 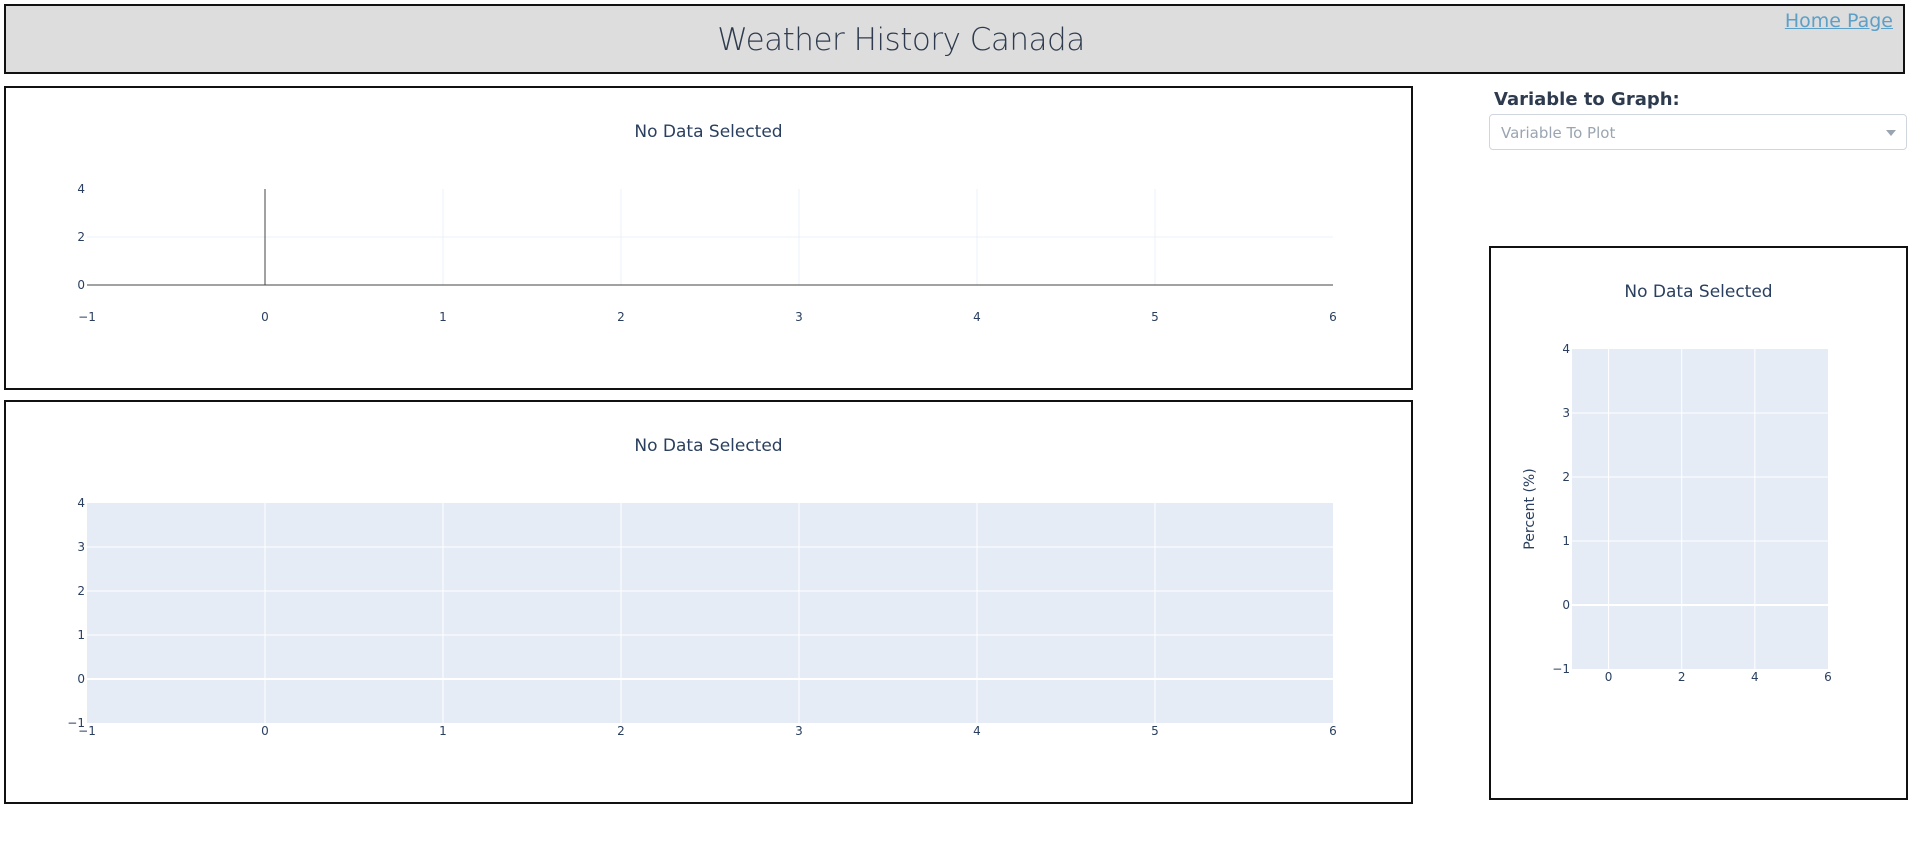 I want to click on top-chart-ytick-label: 4, so click(x=81, y=189).